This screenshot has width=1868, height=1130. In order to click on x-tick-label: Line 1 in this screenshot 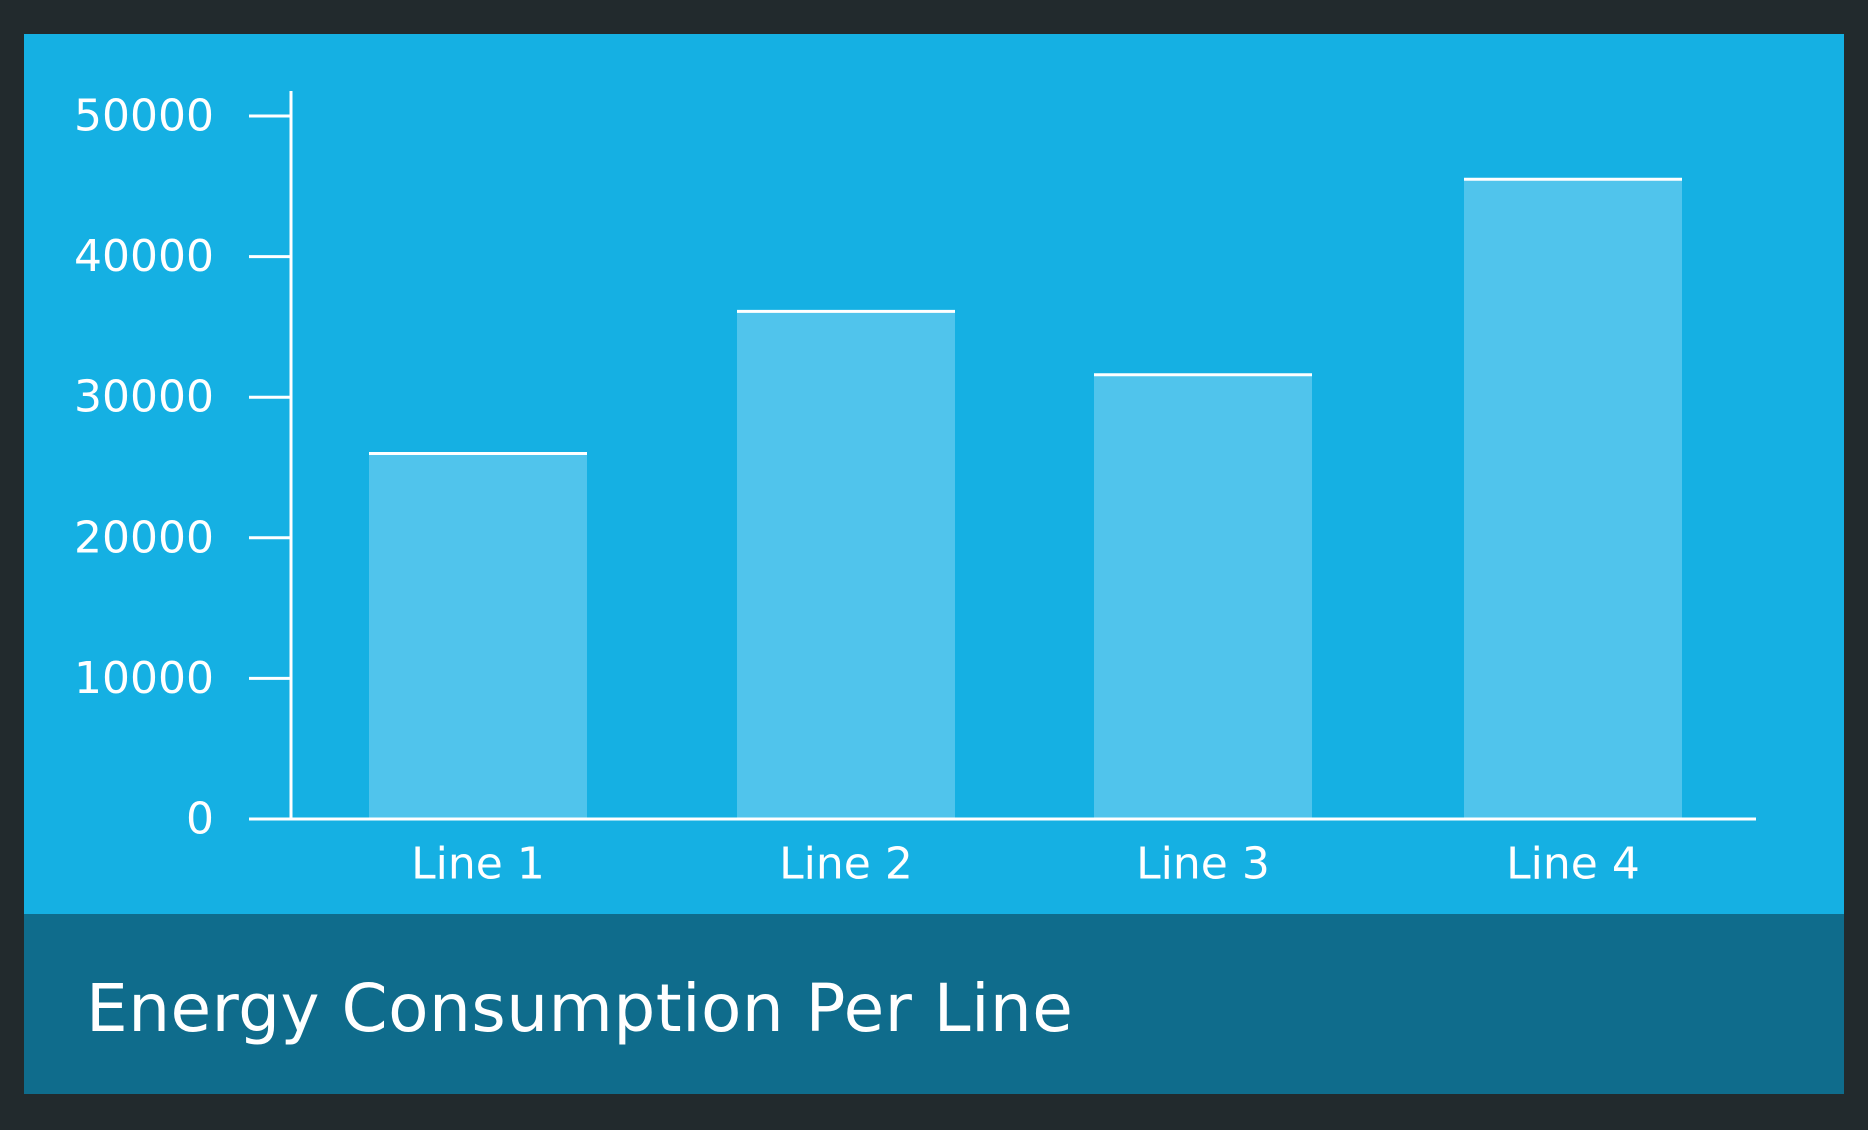, I will do `click(478, 864)`.